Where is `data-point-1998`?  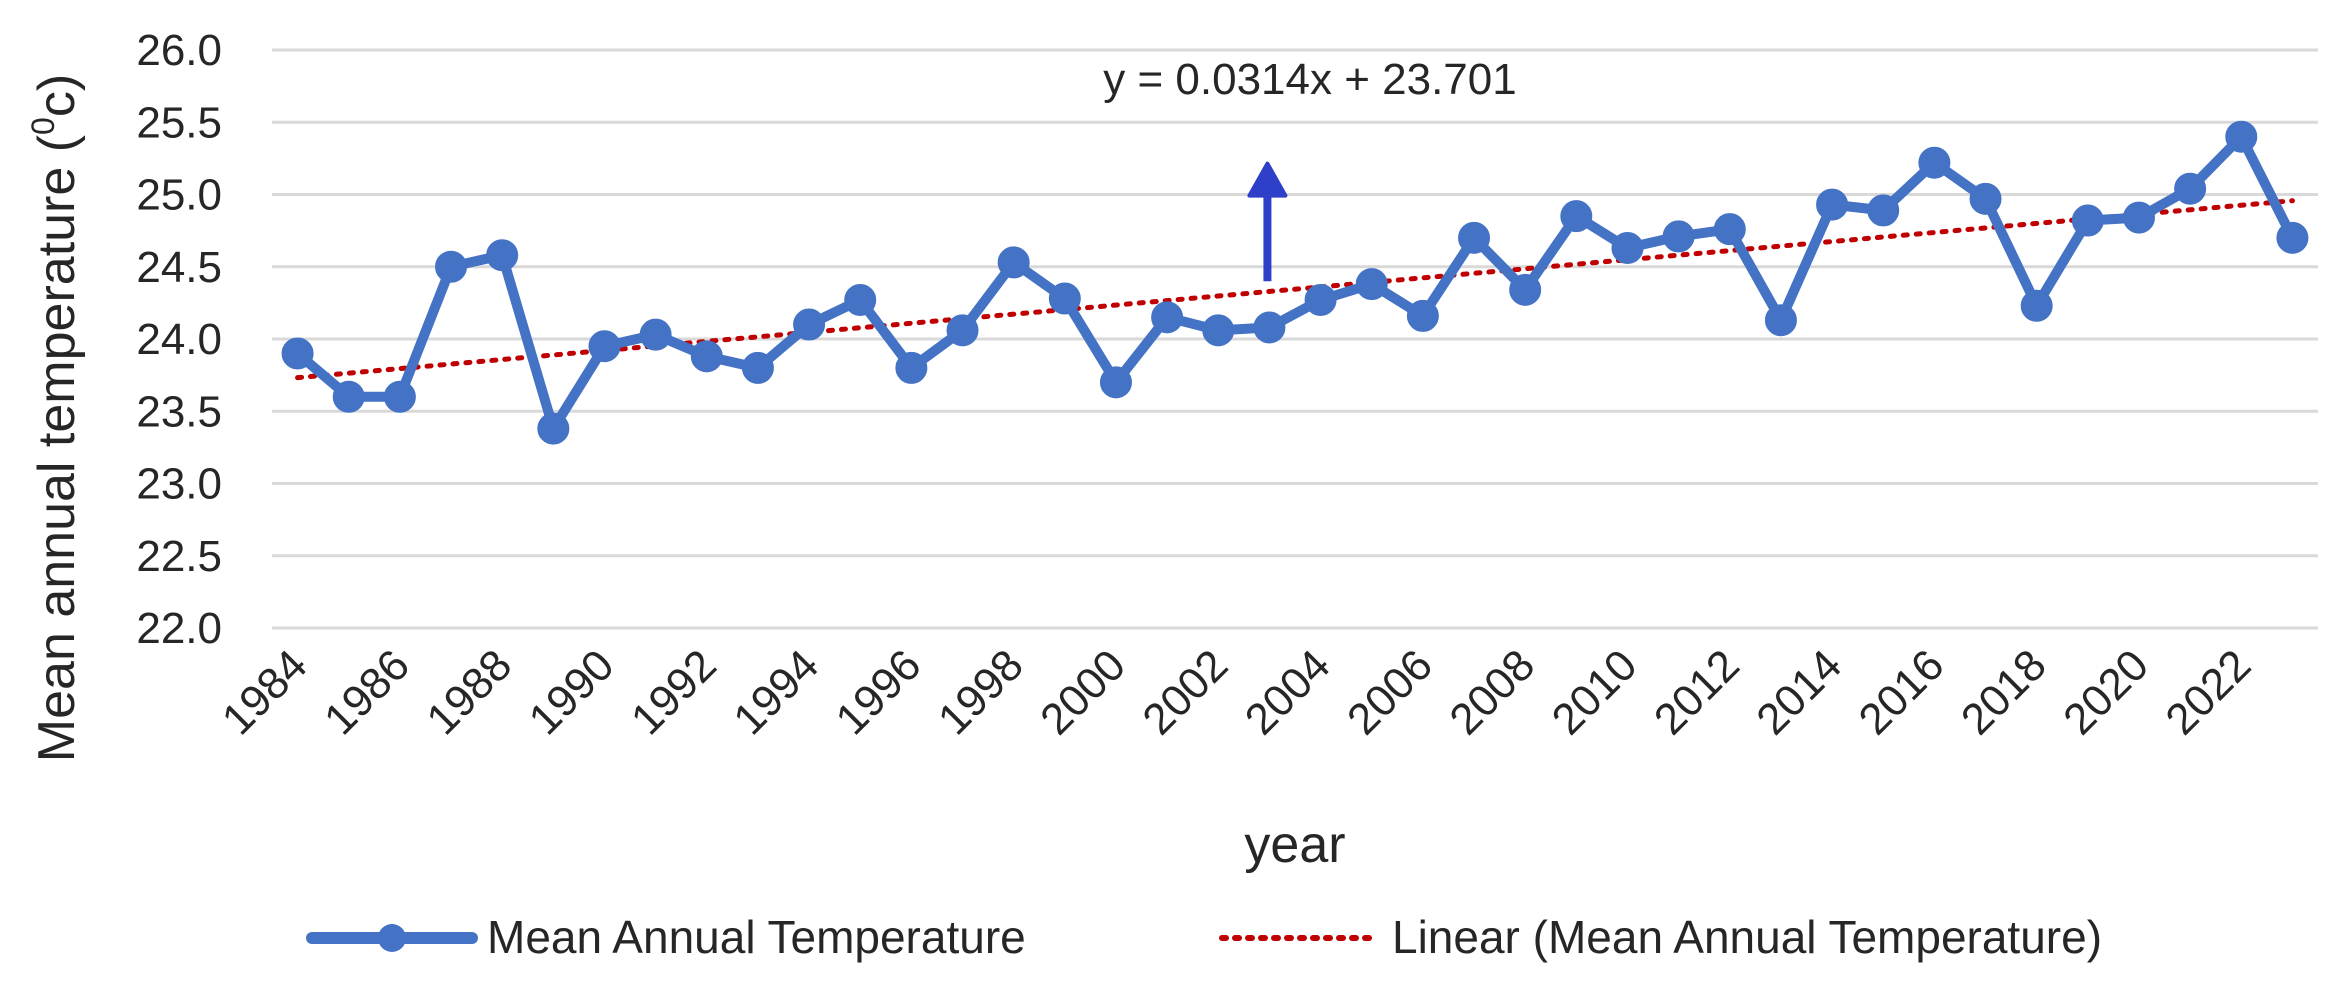
data-point-1998 is located at coordinates (1013, 262).